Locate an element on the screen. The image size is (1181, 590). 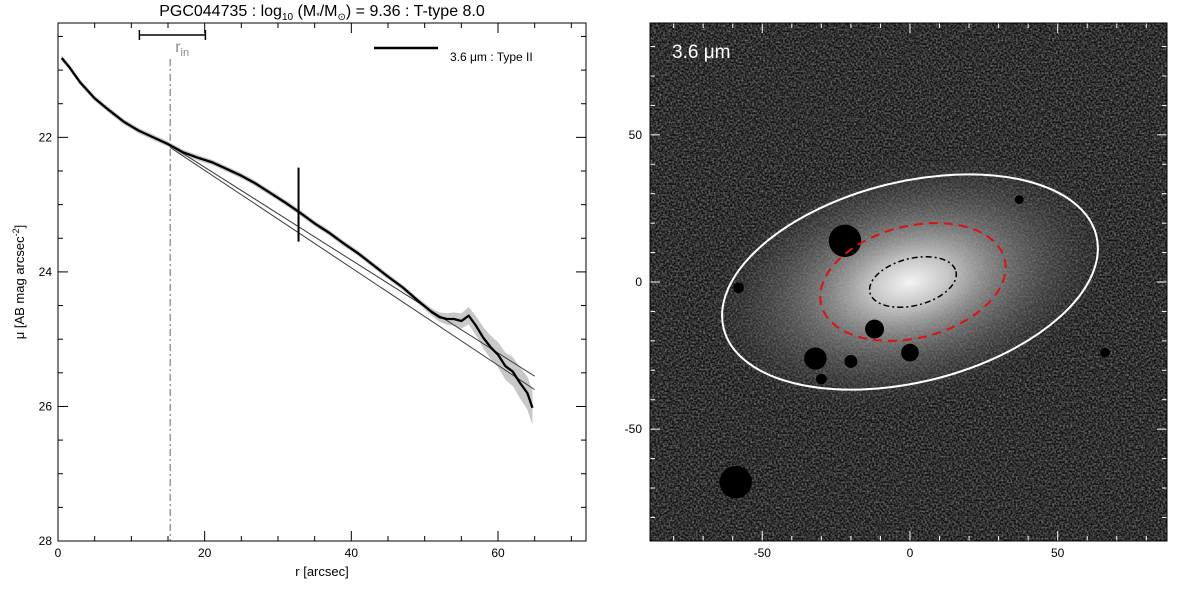
y-tick-label: 26 is located at coordinates (46, 406).